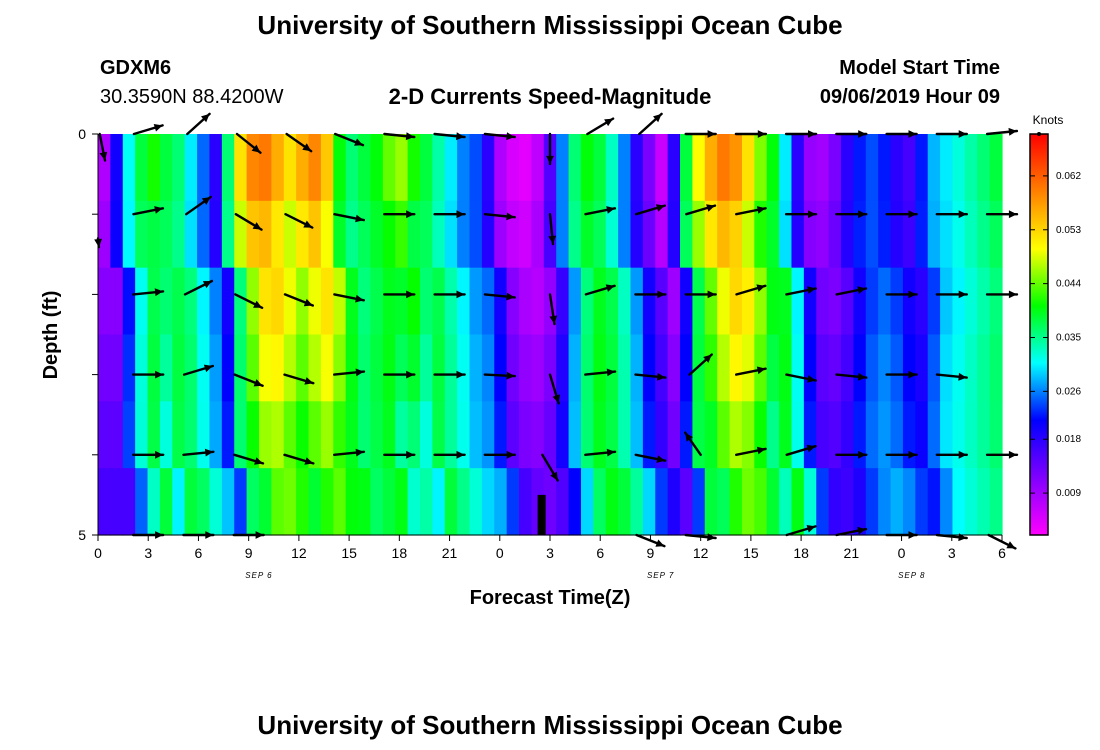 The image size is (1100, 750). What do you see at coordinates (550, 96) in the screenshot?
I see `chart-title: 2-D Currents Speed-Magnitude` at bounding box center [550, 96].